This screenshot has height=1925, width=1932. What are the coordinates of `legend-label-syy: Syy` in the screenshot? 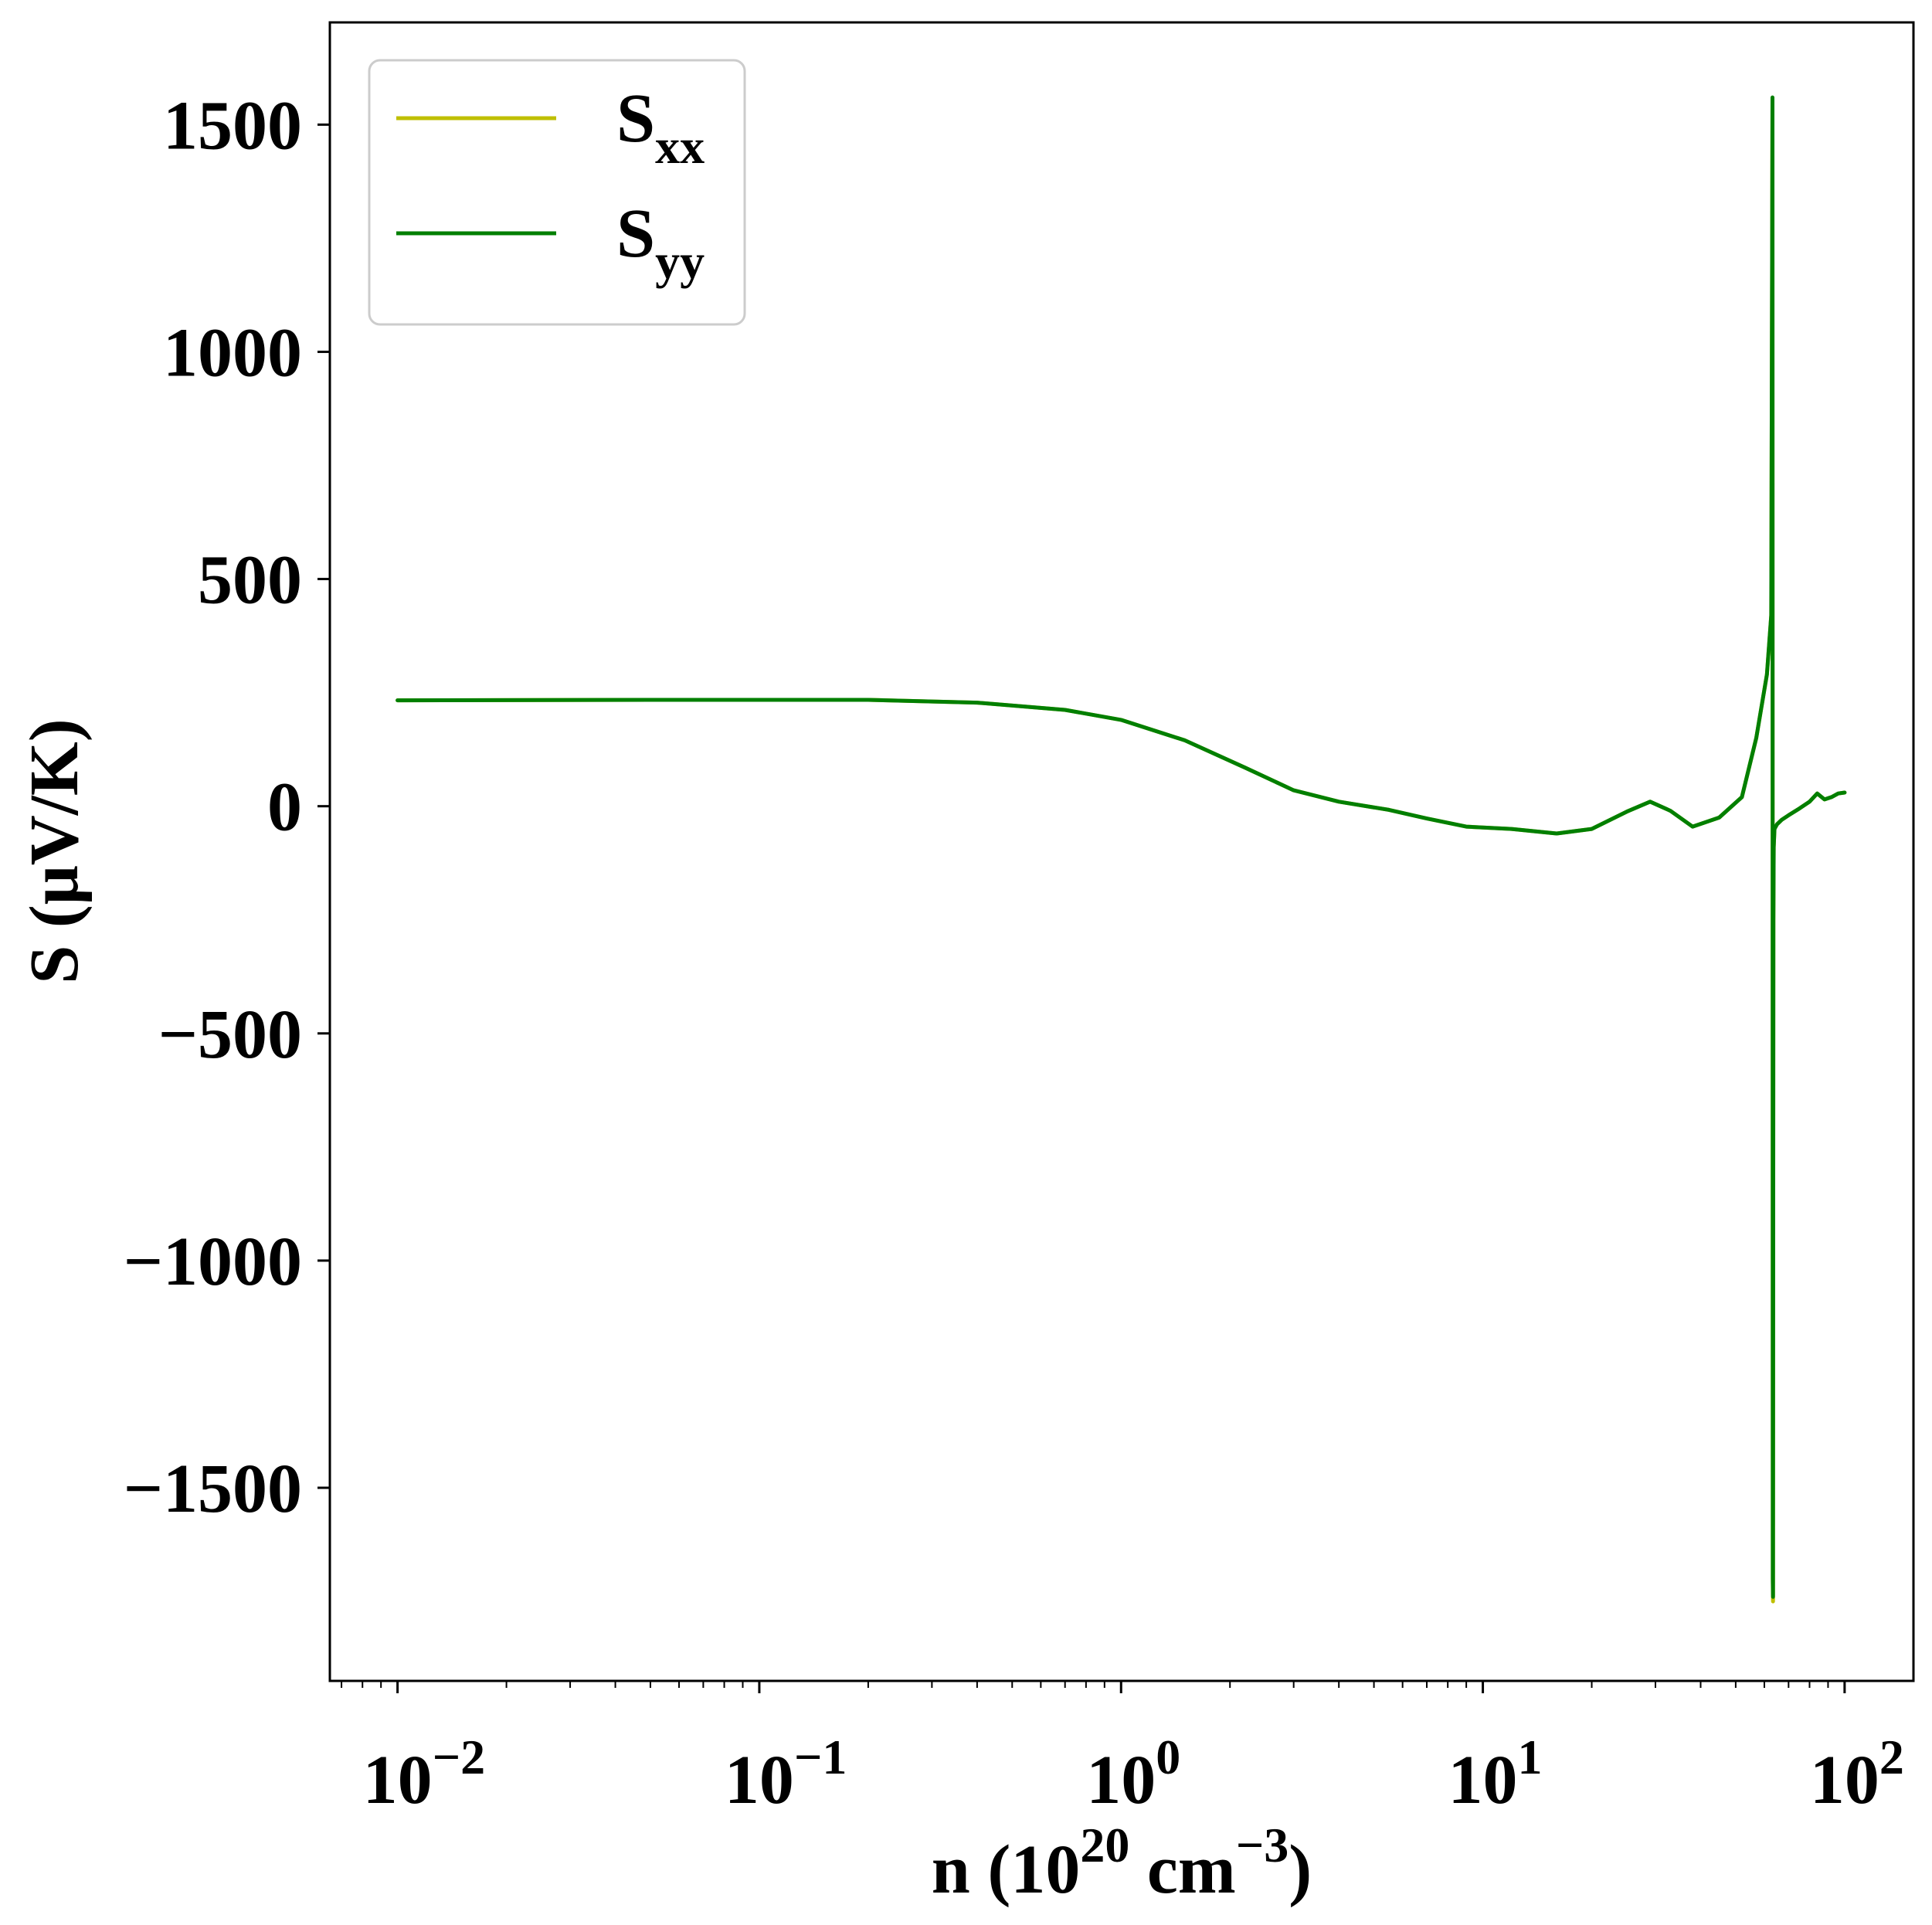 It's located at (661, 242).